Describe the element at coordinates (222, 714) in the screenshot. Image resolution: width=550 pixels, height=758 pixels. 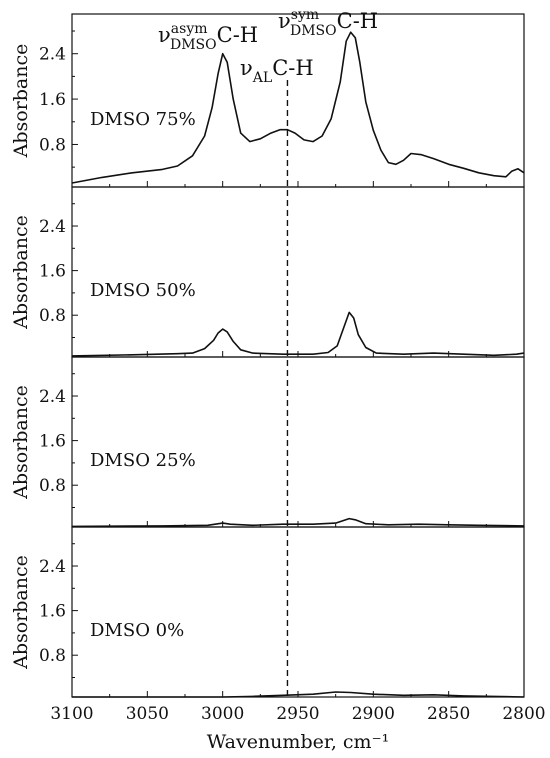
I see `x-tick-label: 3000` at that location.